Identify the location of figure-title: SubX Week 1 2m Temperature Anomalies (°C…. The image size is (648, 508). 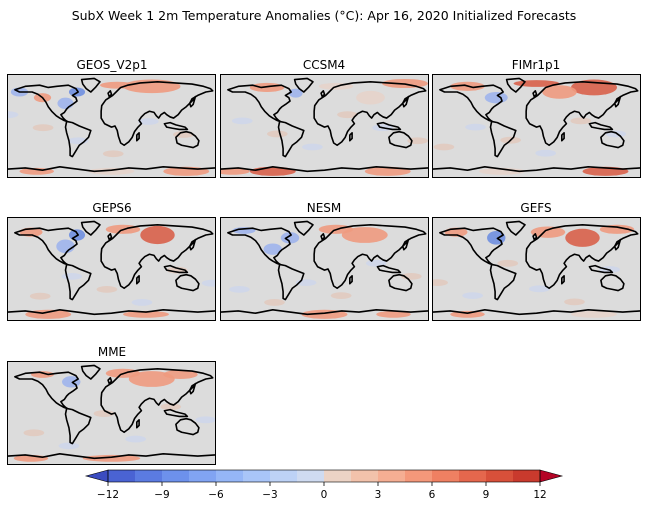
(324, 15).